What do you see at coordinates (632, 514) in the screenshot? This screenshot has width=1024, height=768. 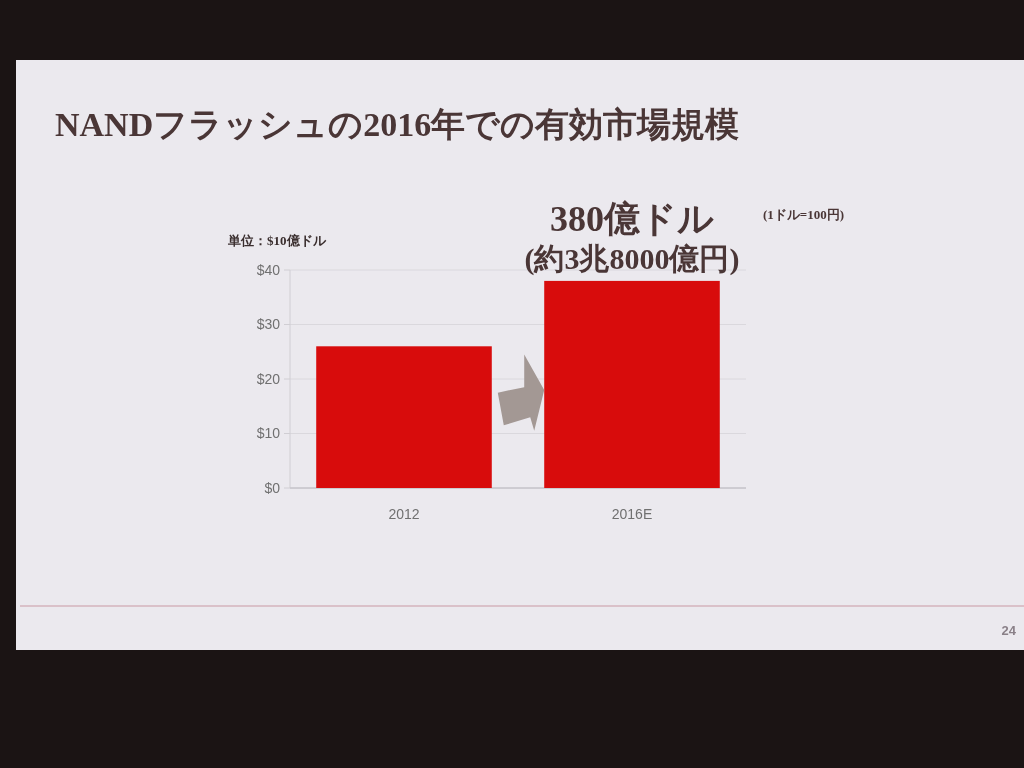 I see `x-tick-label: 2016E` at bounding box center [632, 514].